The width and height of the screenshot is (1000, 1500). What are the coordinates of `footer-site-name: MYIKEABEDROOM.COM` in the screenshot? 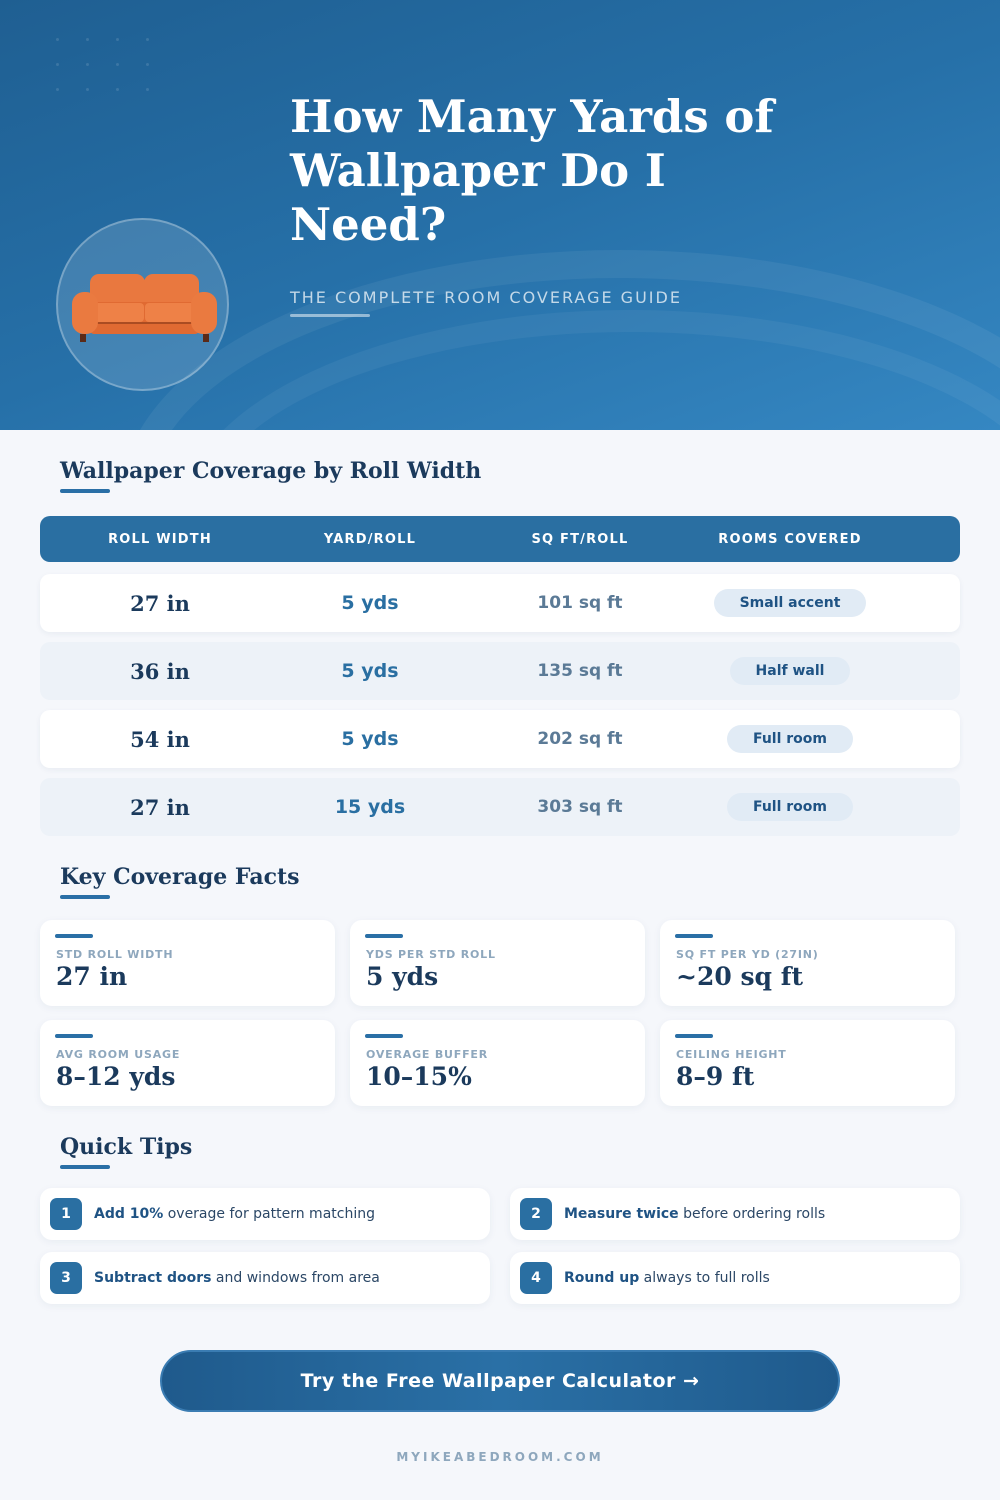 It's located at (500, 1457).